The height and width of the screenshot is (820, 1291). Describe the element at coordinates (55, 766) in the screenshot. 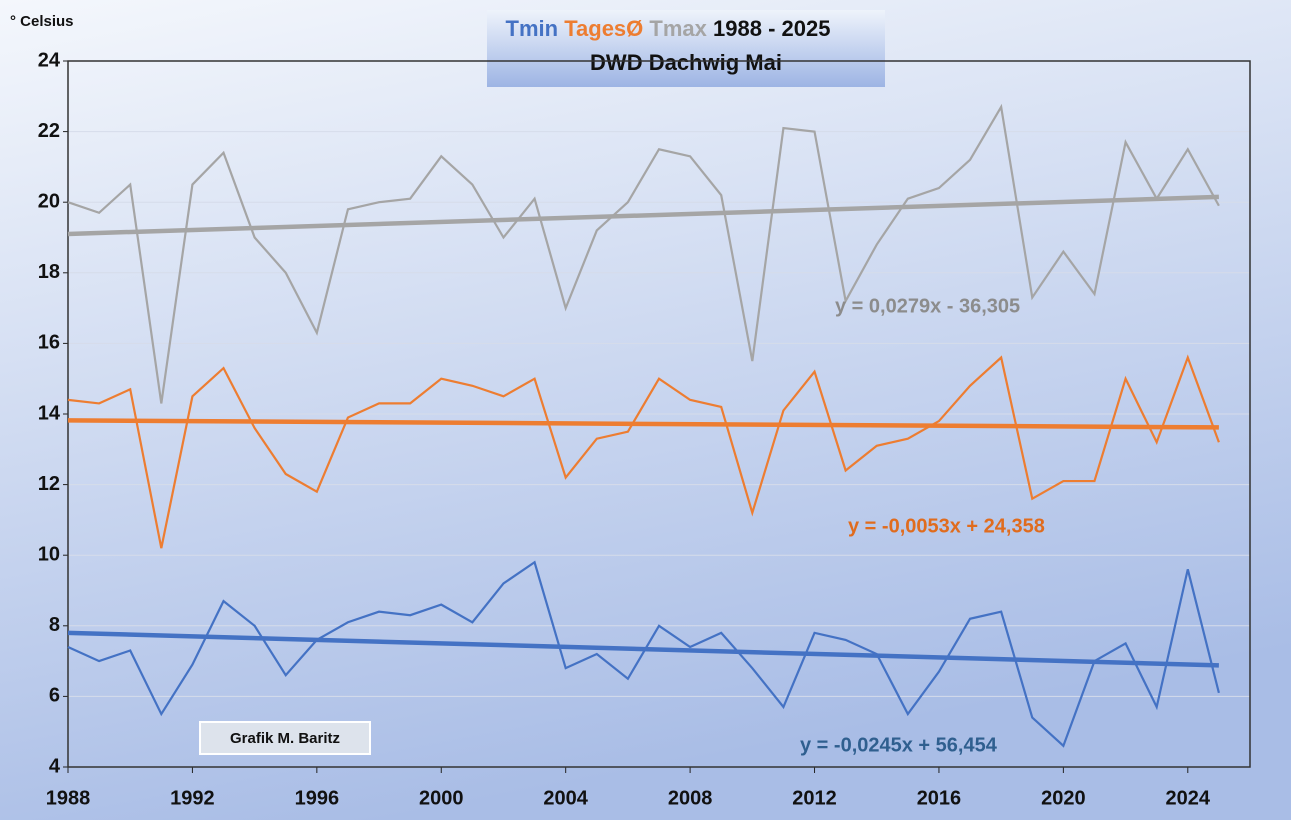

I see `y-tick-label: 4` at that location.